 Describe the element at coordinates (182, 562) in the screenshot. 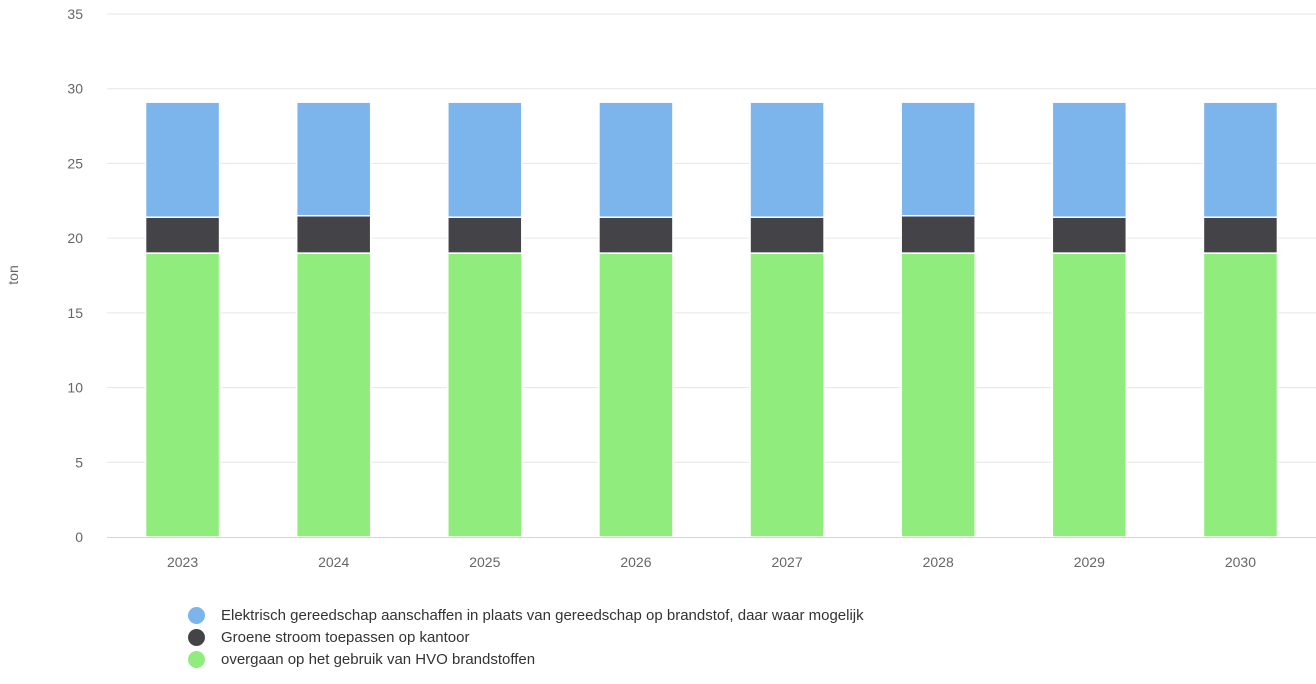

I see `x-tick-label: 2023` at that location.